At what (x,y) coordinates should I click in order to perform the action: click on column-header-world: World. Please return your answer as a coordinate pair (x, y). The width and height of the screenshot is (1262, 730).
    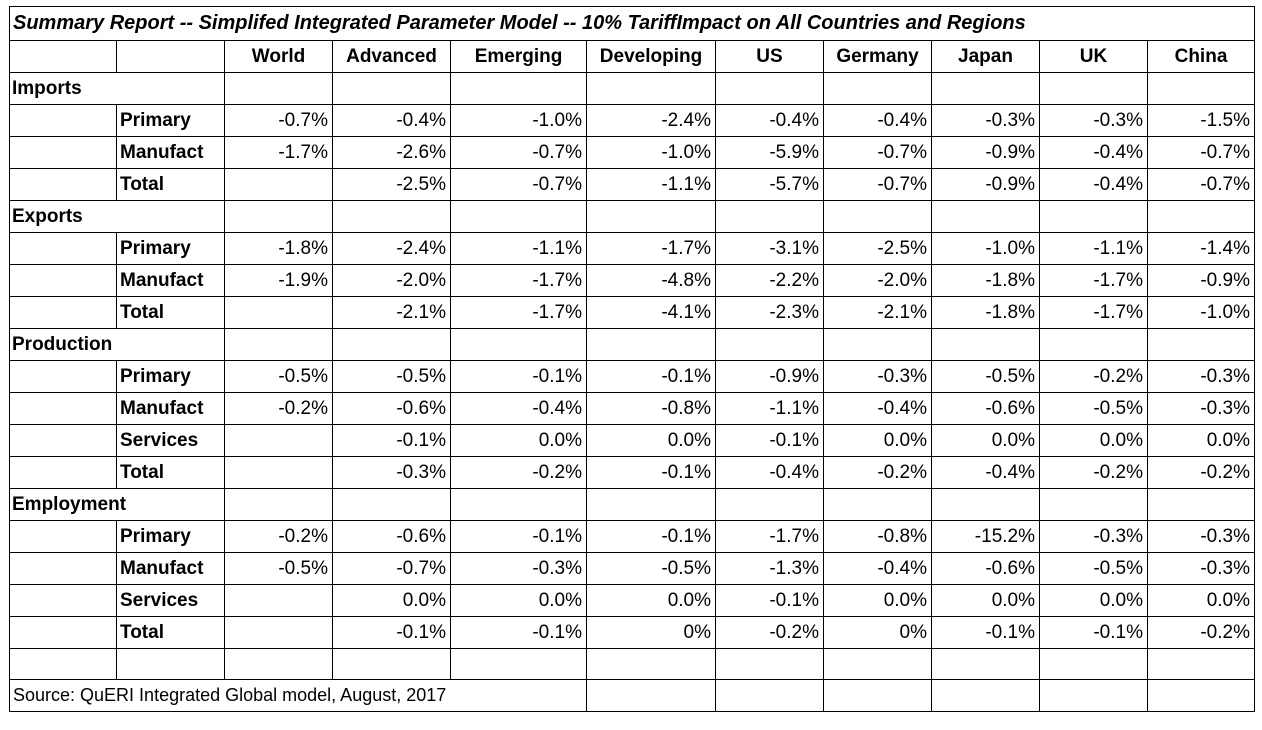
    Looking at the image, I should click on (278, 56).